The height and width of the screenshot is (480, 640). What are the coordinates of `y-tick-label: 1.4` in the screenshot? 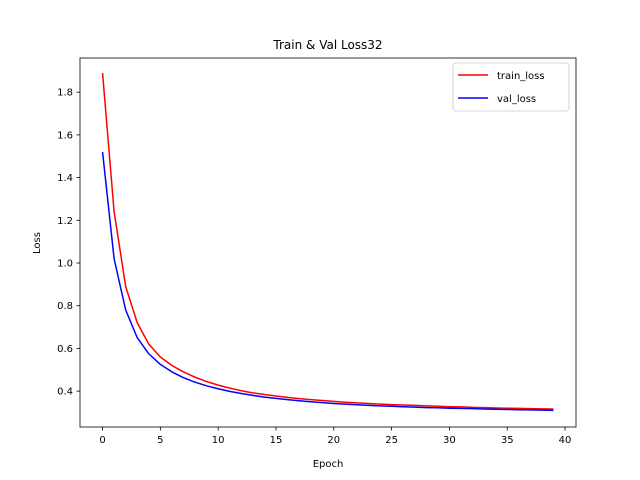 It's located at (65, 178).